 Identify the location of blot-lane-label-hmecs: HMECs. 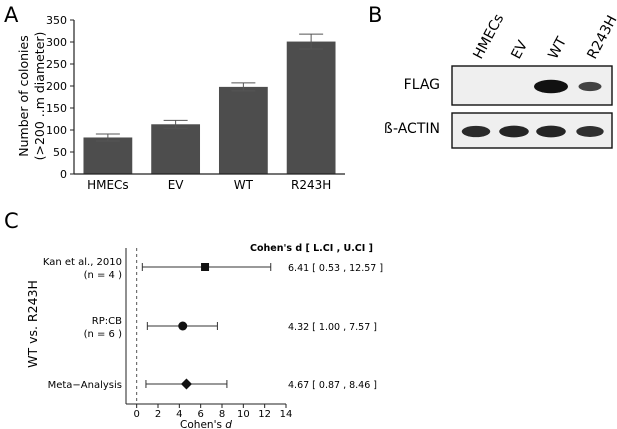
(488, 37).